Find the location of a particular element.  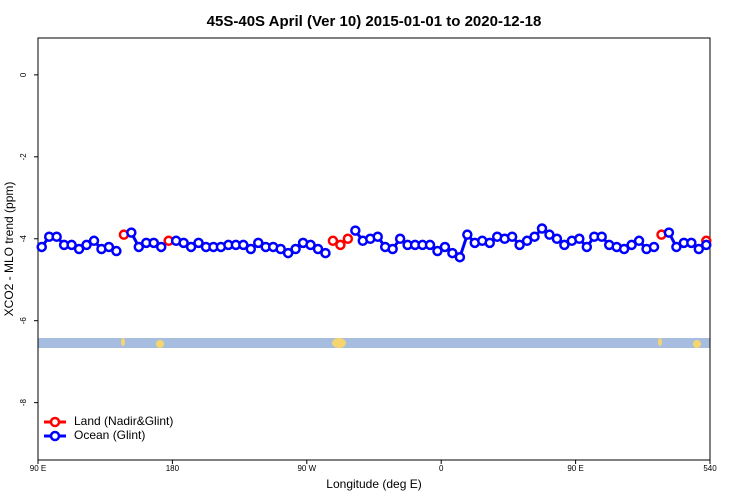

y-tick-label: 0 is located at coordinates (23, 74).